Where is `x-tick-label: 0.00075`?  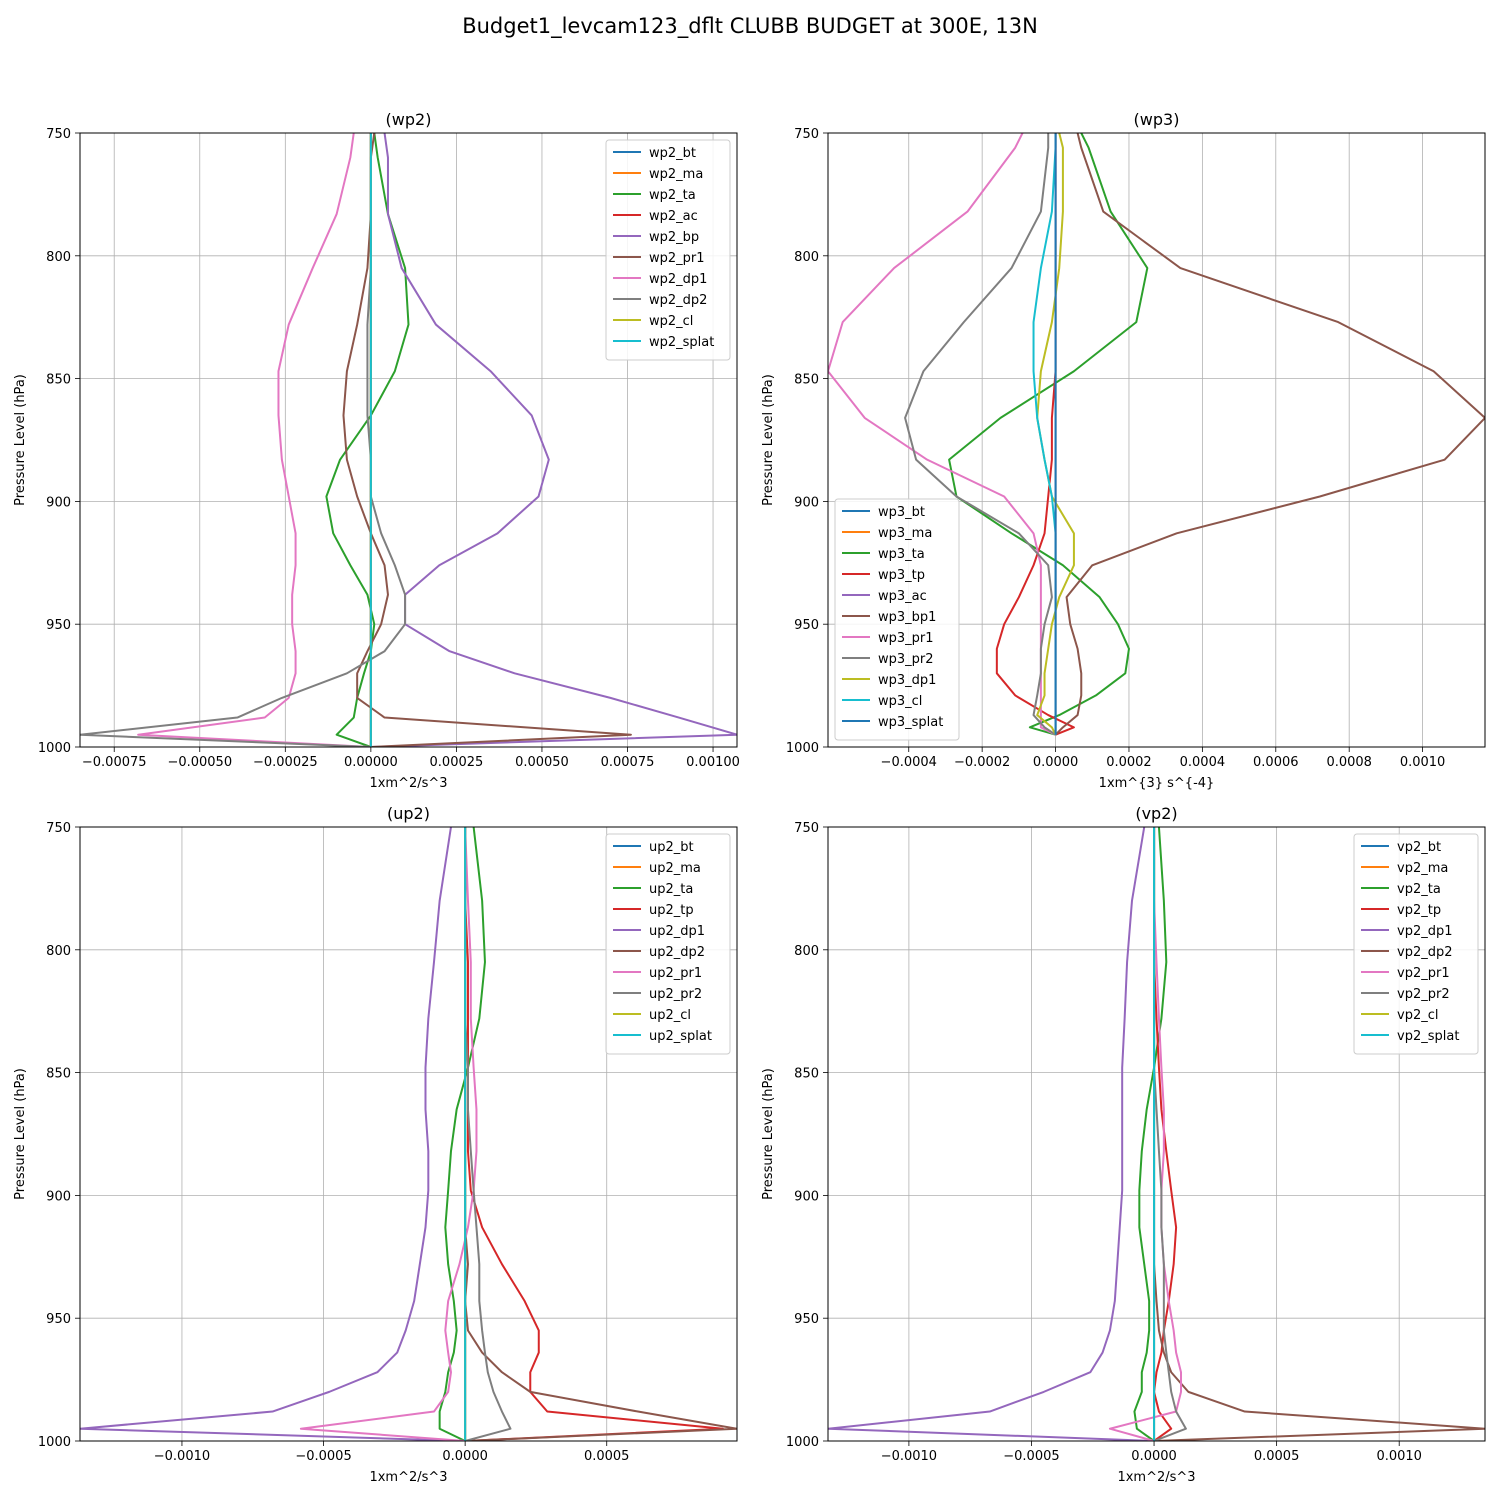
x-tick-label: 0.00075 is located at coordinates (628, 762).